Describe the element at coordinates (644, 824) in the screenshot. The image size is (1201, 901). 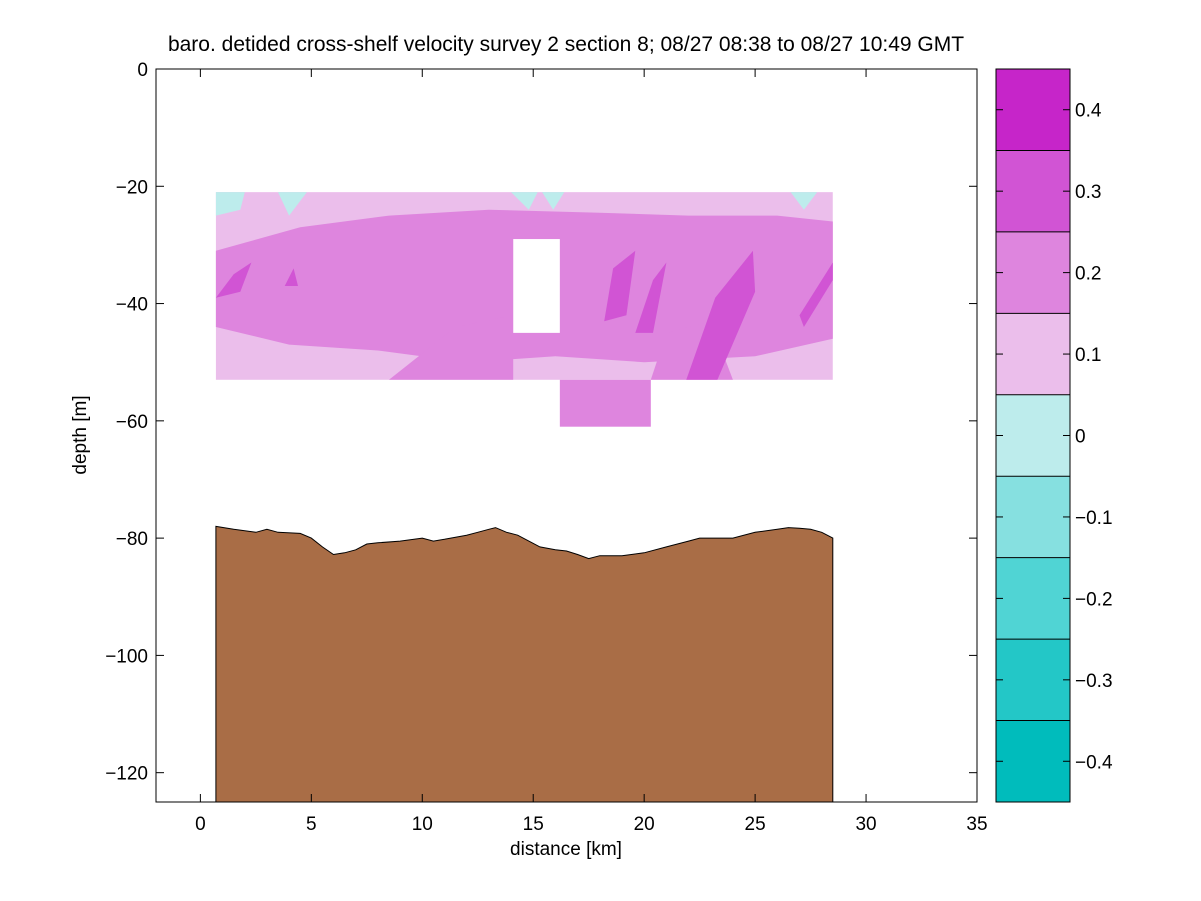
I see `x-tick-label: 20` at that location.